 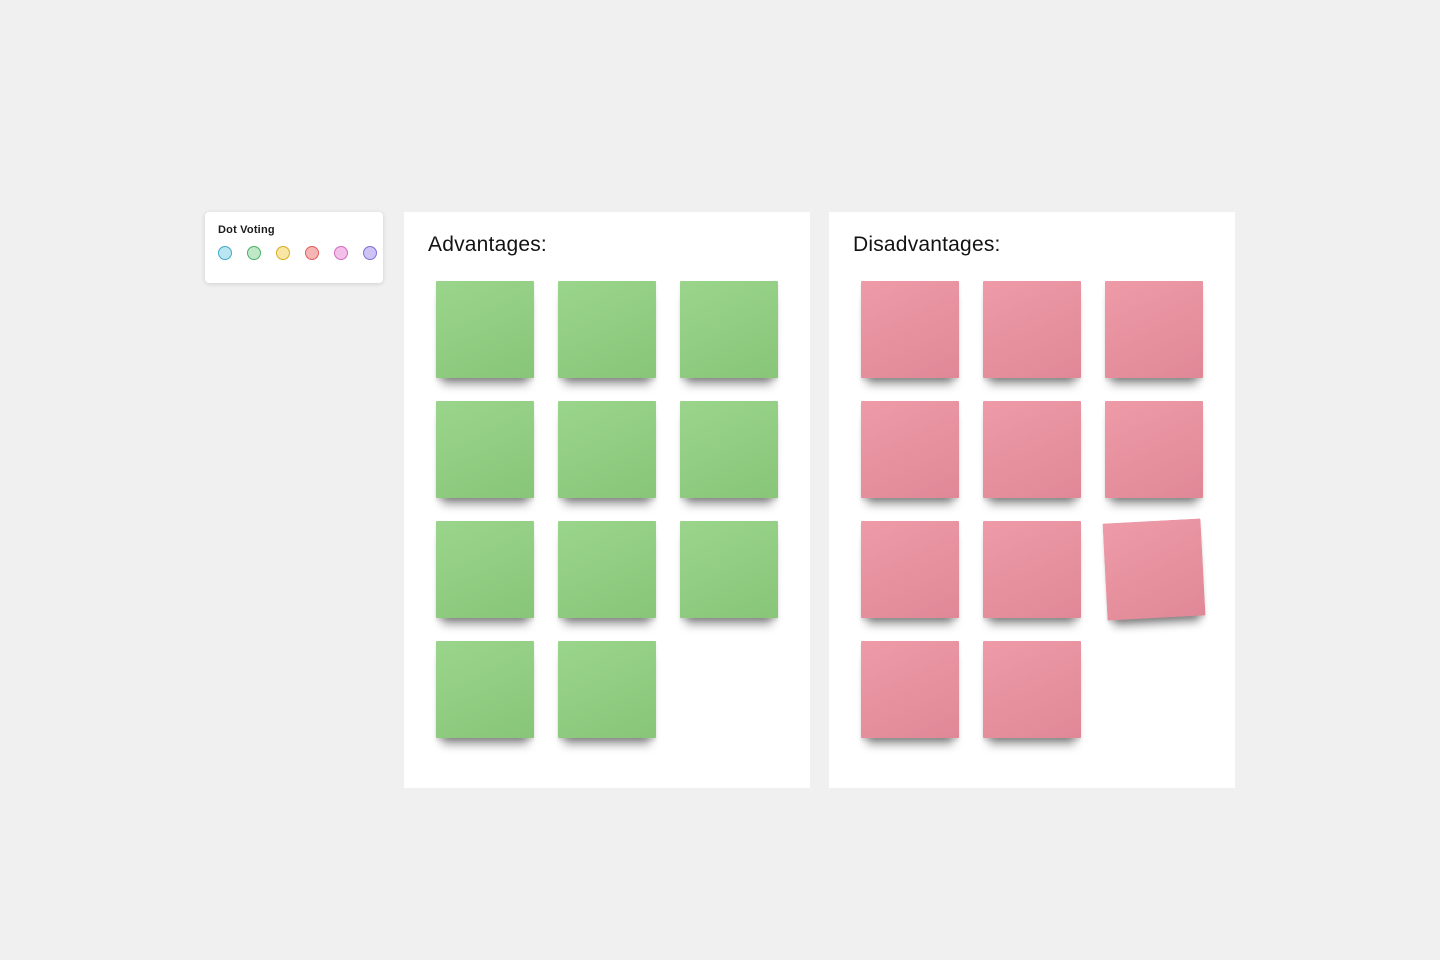 I want to click on dot-color-palette, so click(x=300, y=253).